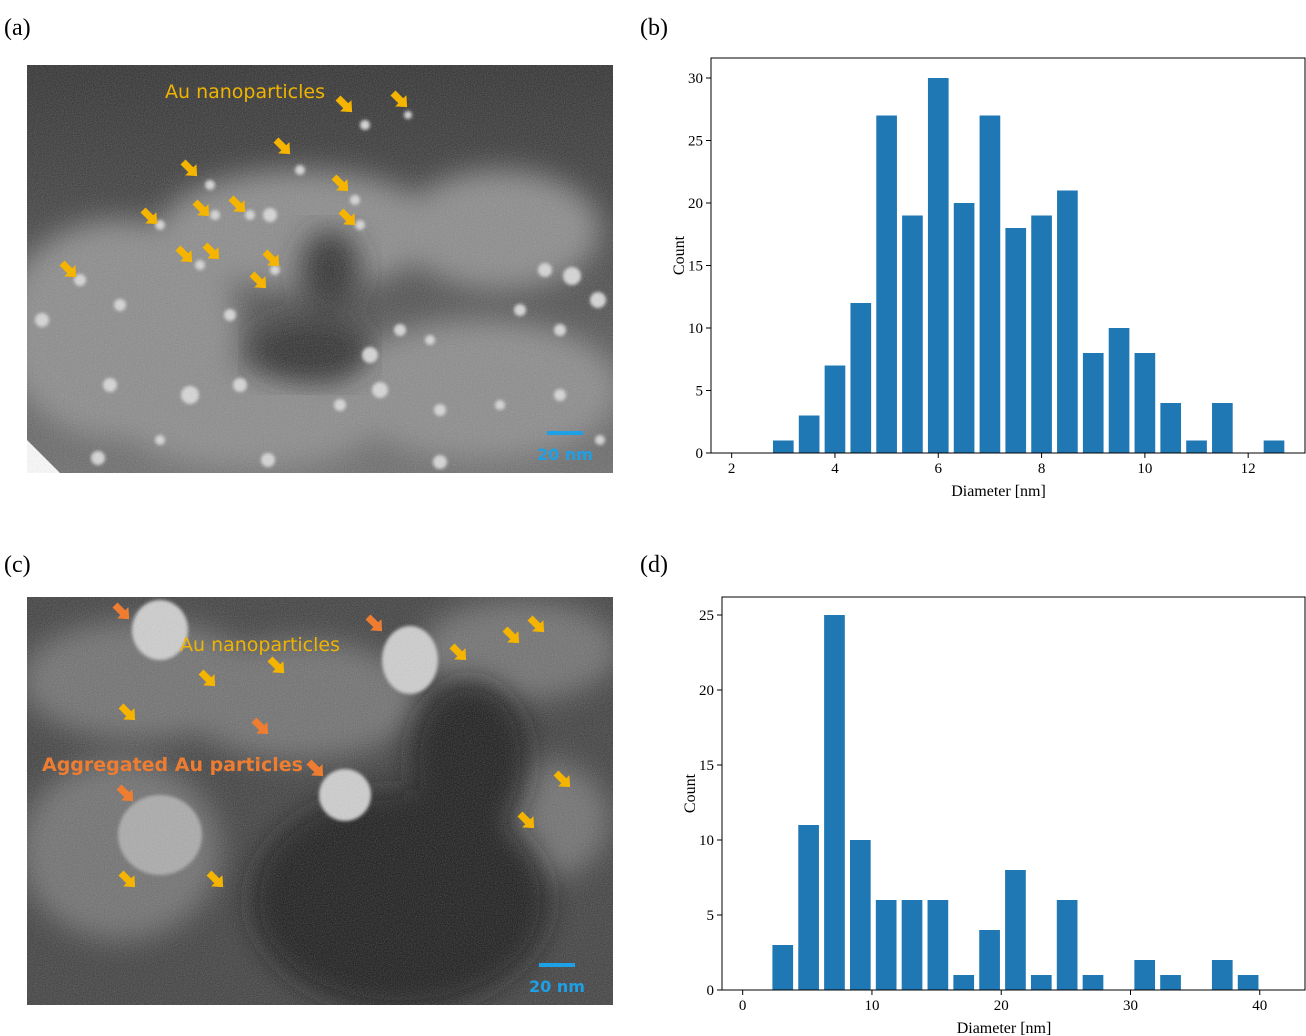 Image resolution: width=1306 pixels, height=1036 pixels. Describe the element at coordinates (706, 841) in the screenshot. I see `y-tick-label: 10` at that location.